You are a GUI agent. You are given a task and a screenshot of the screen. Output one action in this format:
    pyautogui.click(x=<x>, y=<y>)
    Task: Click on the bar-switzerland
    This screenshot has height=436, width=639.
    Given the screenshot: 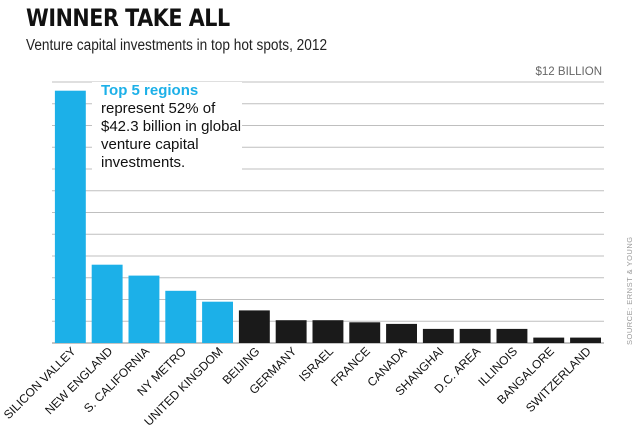 What is the action you would take?
    pyautogui.click(x=585, y=340)
    